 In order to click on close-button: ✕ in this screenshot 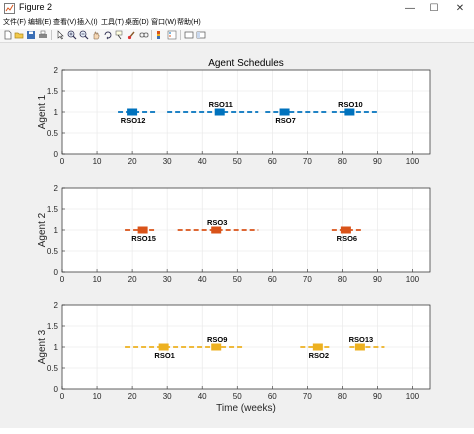, I will do `click(460, 8)`.